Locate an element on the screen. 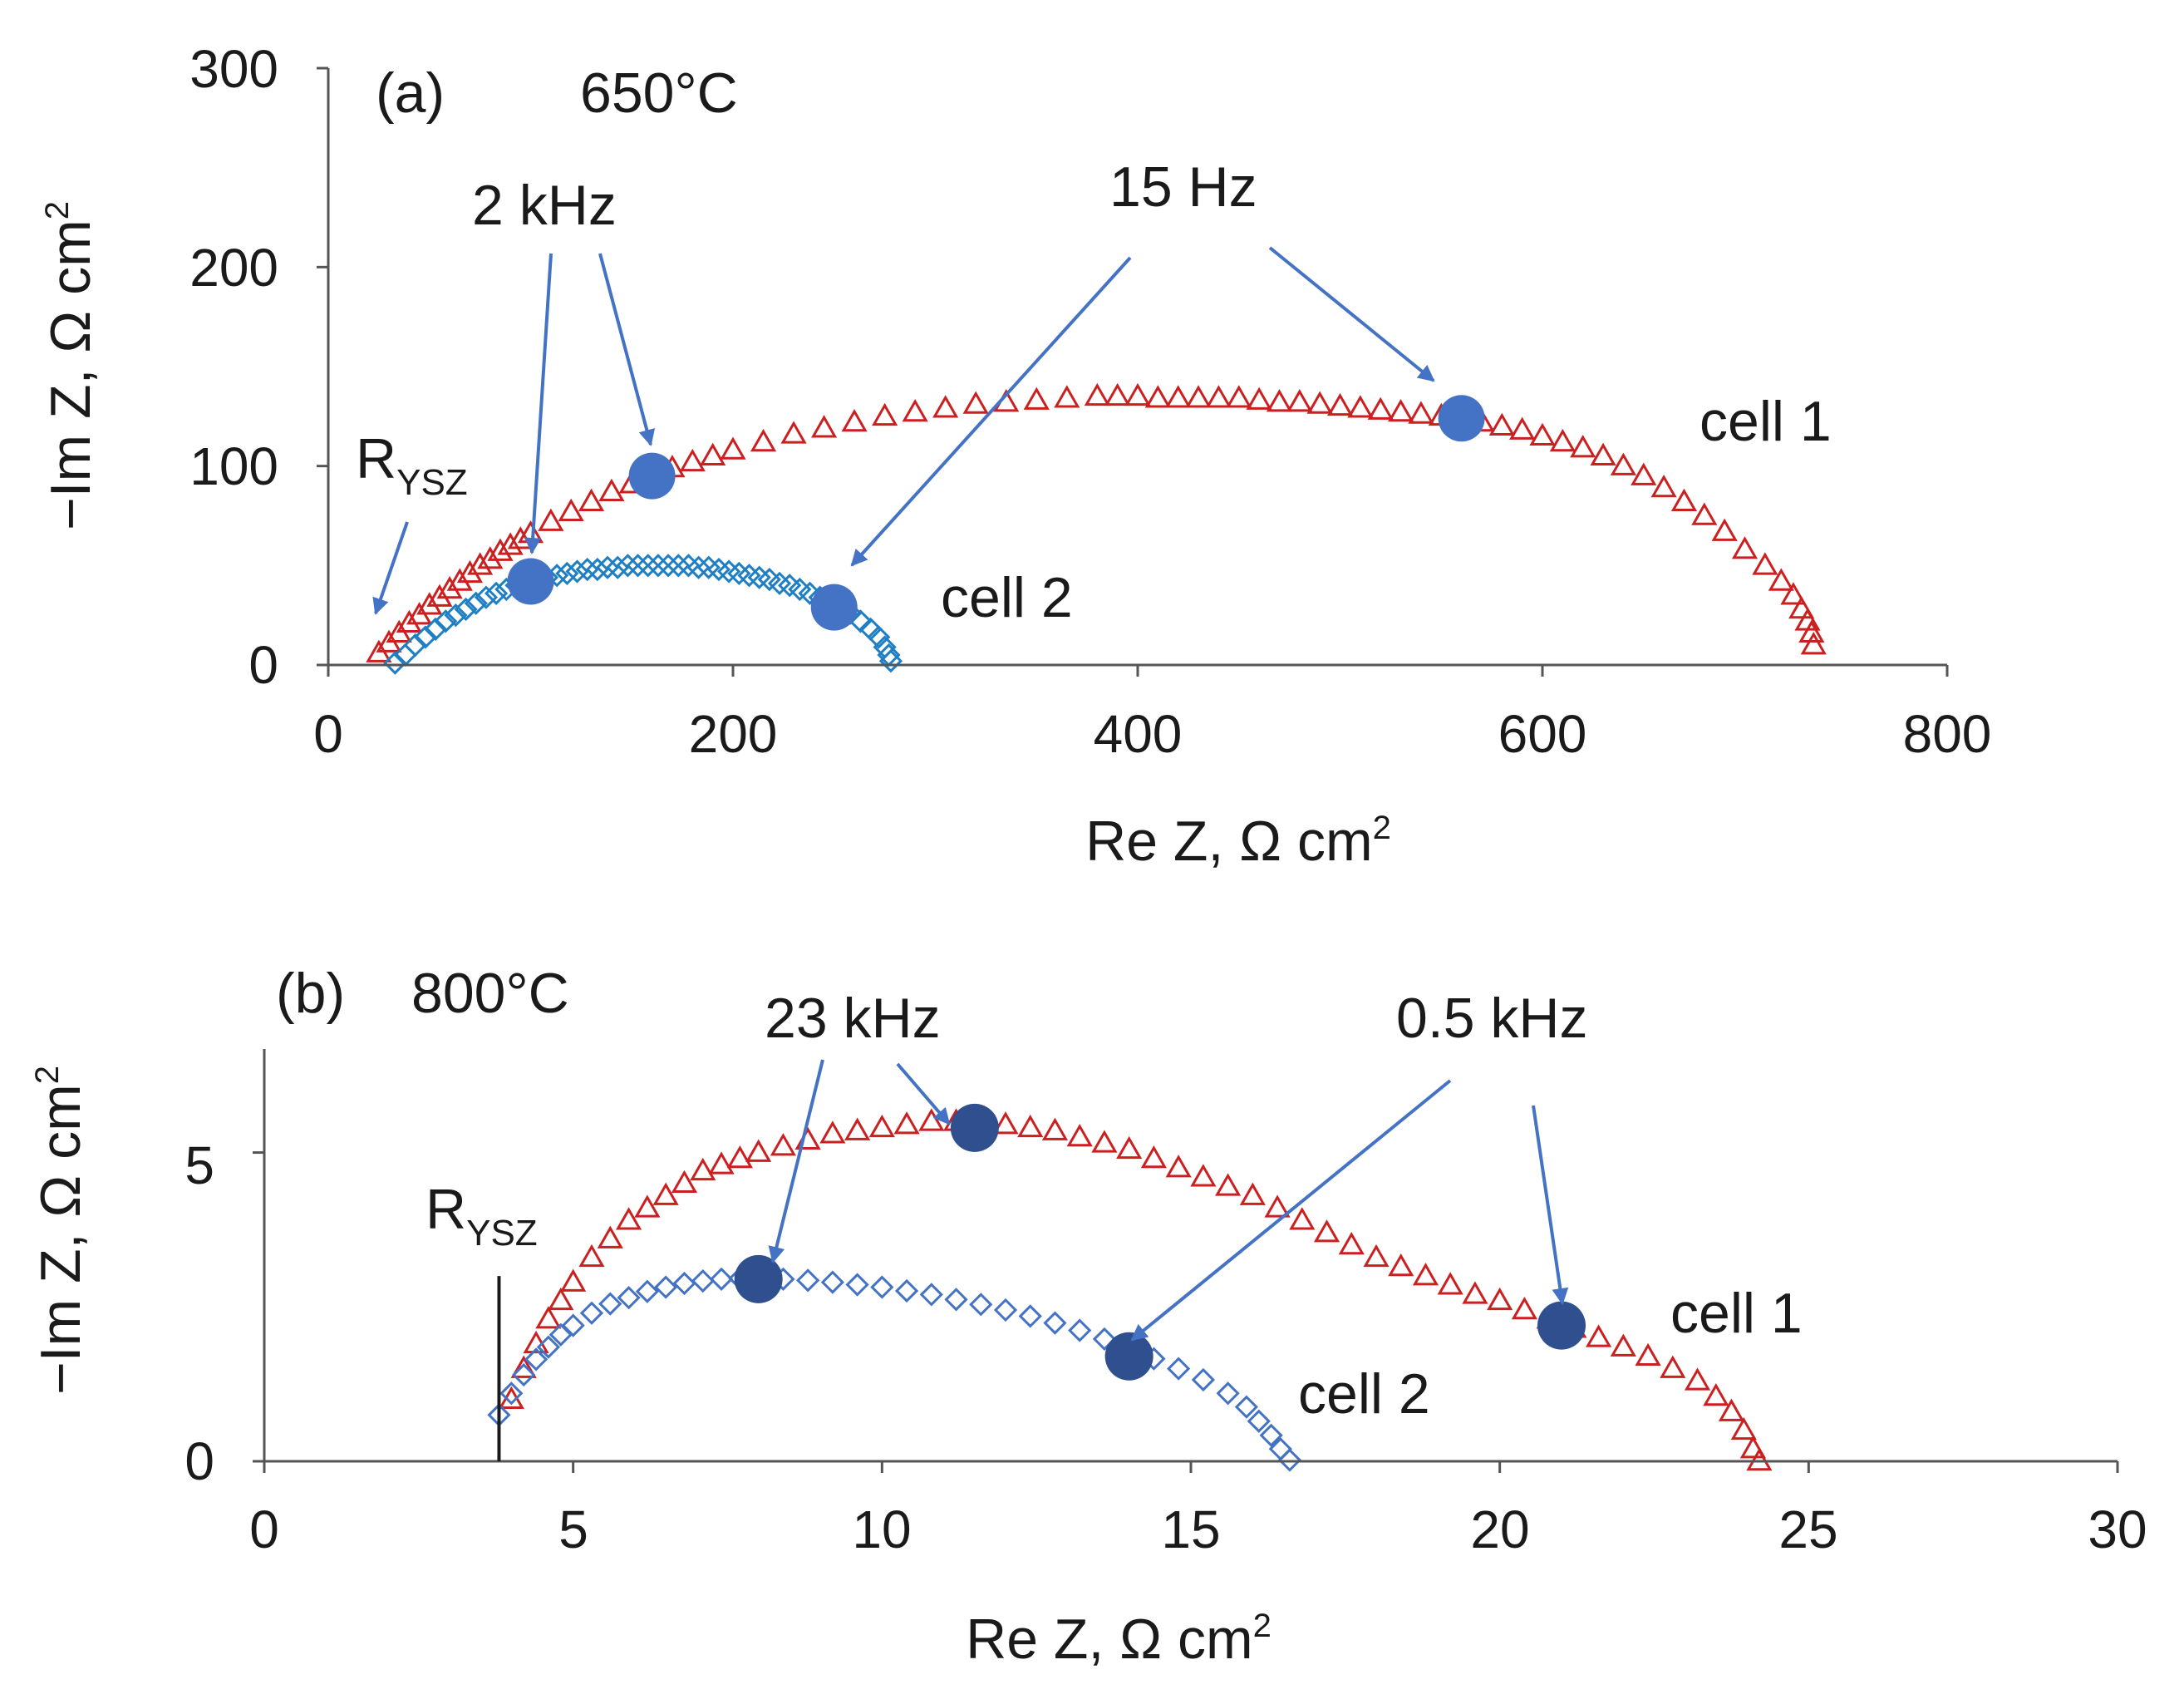  panel-b-series-label-cell-2: cell 2 is located at coordinates (1364, 1394).